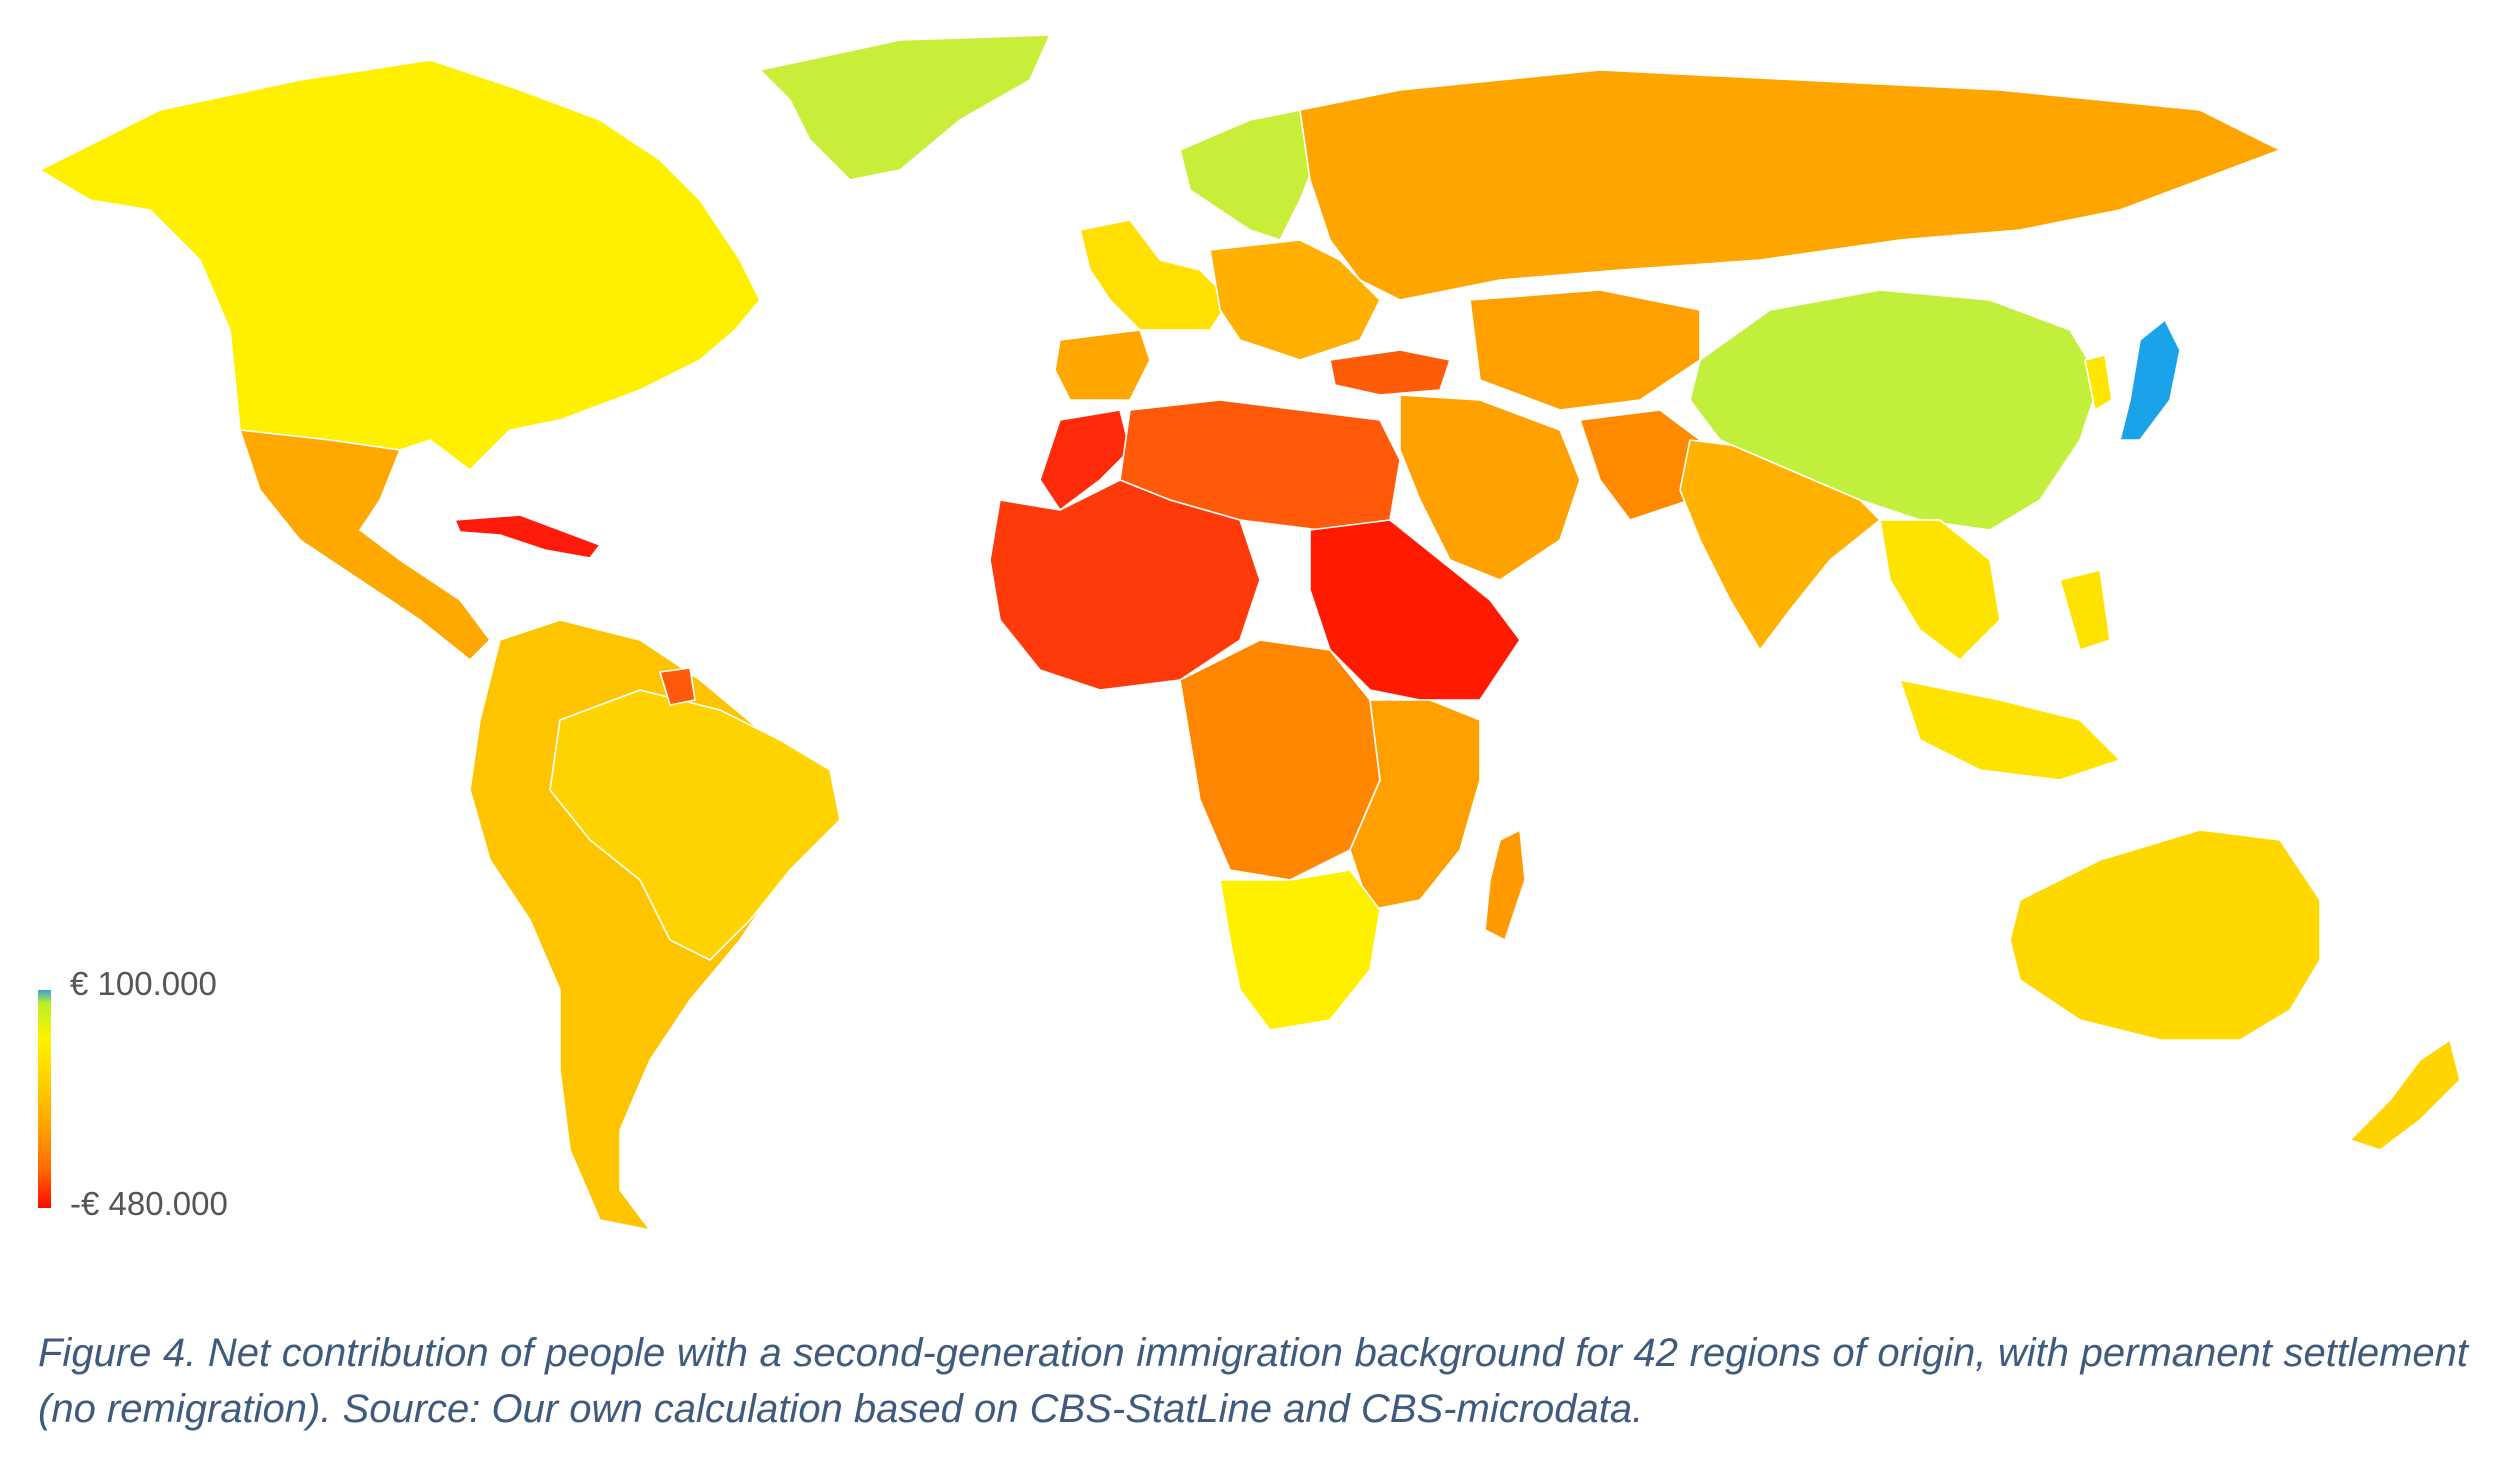 This screenshot has height=1468, width=2504. I want to click on region-caribbean, so click(527, 536).